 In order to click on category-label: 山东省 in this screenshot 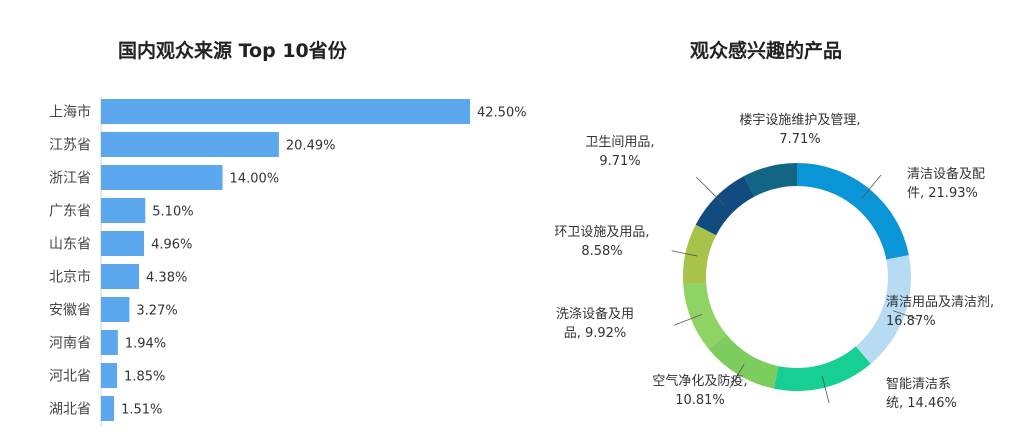, I will do `click(70, 245)`.